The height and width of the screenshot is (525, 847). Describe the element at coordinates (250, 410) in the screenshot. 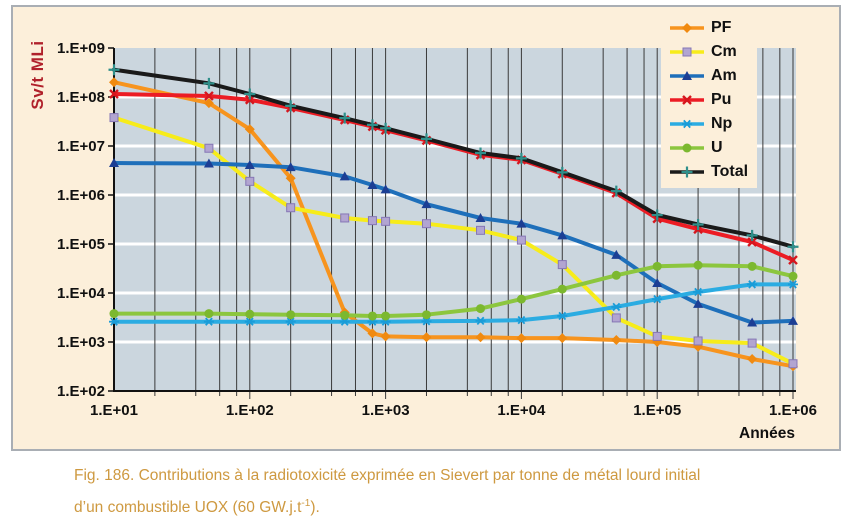

I see `x-tick-label: 1.E+02` at that location.